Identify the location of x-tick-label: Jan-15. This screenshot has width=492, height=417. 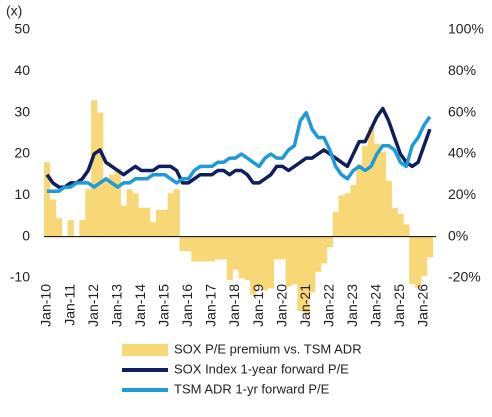
(164, 305).